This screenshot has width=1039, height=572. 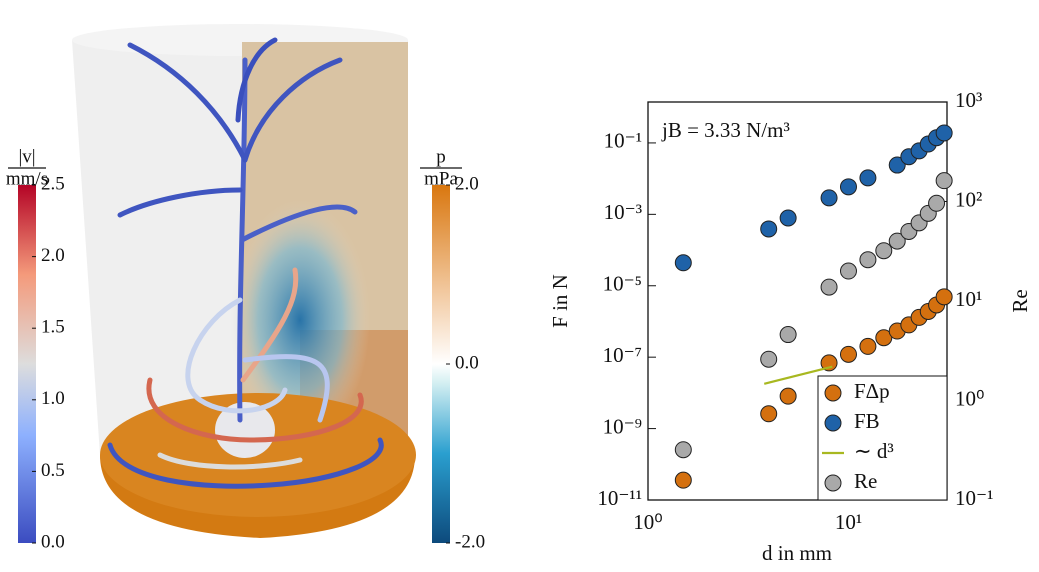 I want to click on y2-tick-label: 10⁰, so click(x=969, y=398).